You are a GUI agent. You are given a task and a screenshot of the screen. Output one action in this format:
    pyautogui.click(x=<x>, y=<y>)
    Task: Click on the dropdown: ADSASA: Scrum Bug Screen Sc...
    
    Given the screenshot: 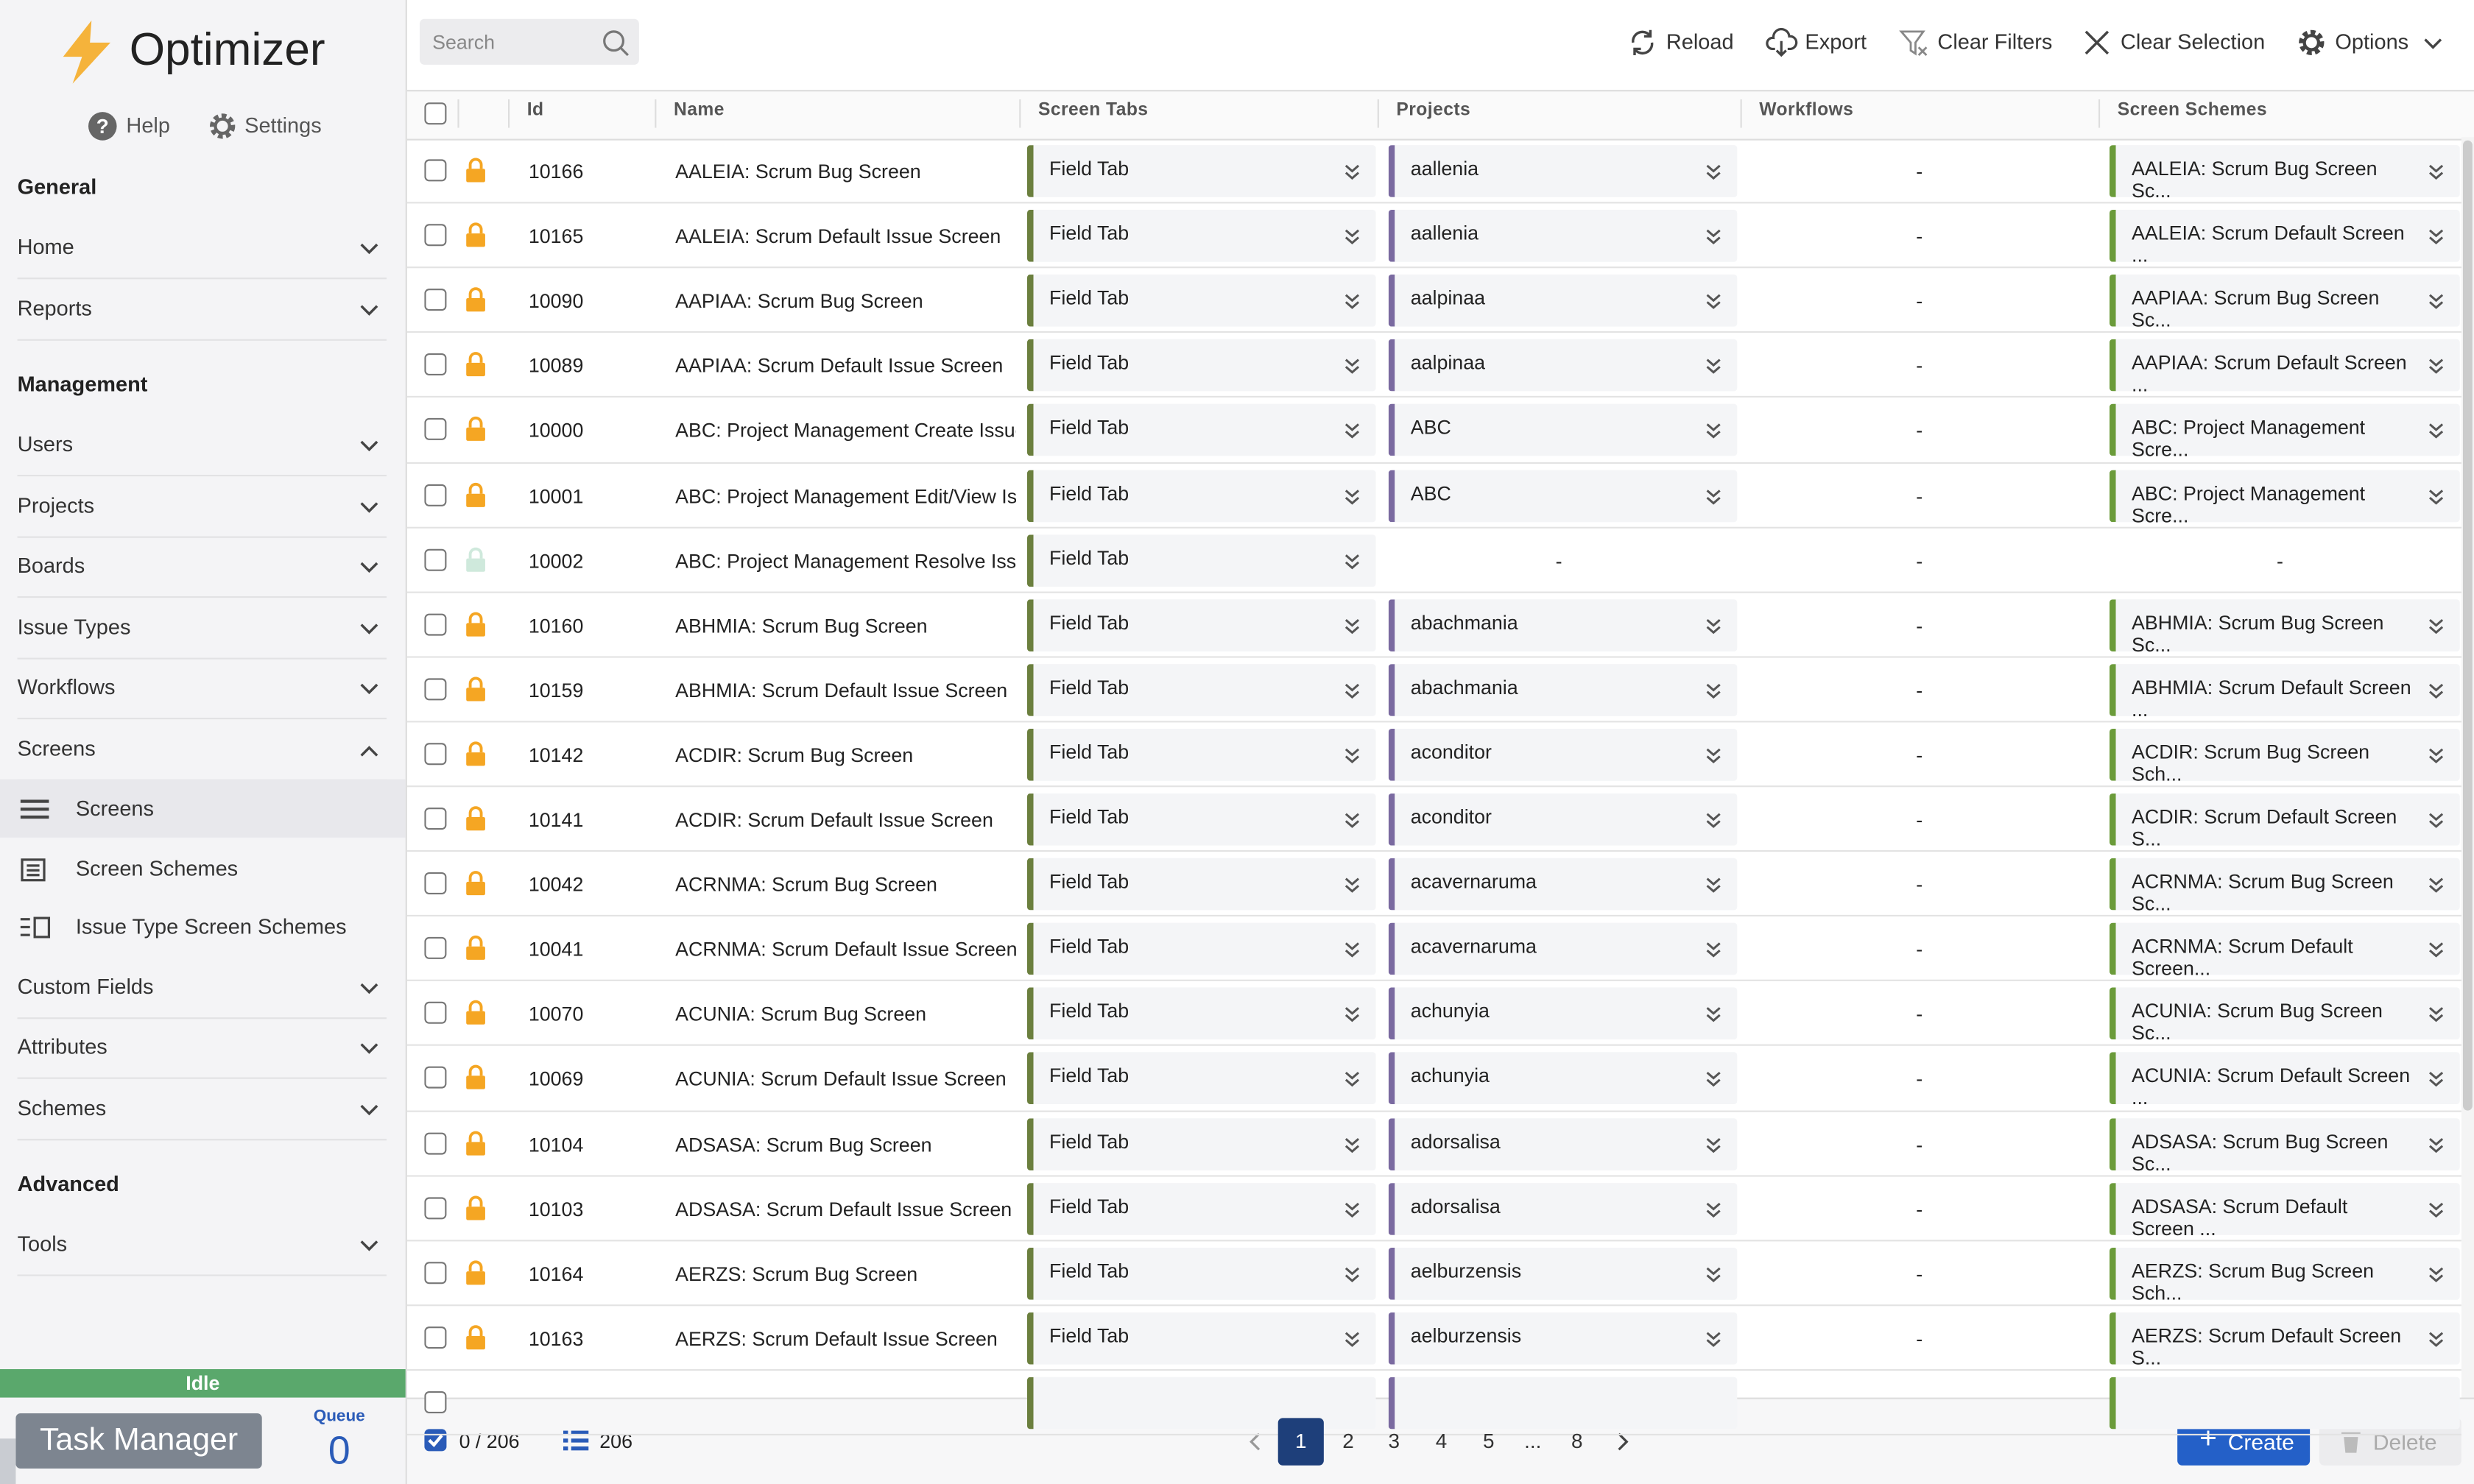 What is the action you would take?
    pyautogui.click(x=2285, y=1145)
    